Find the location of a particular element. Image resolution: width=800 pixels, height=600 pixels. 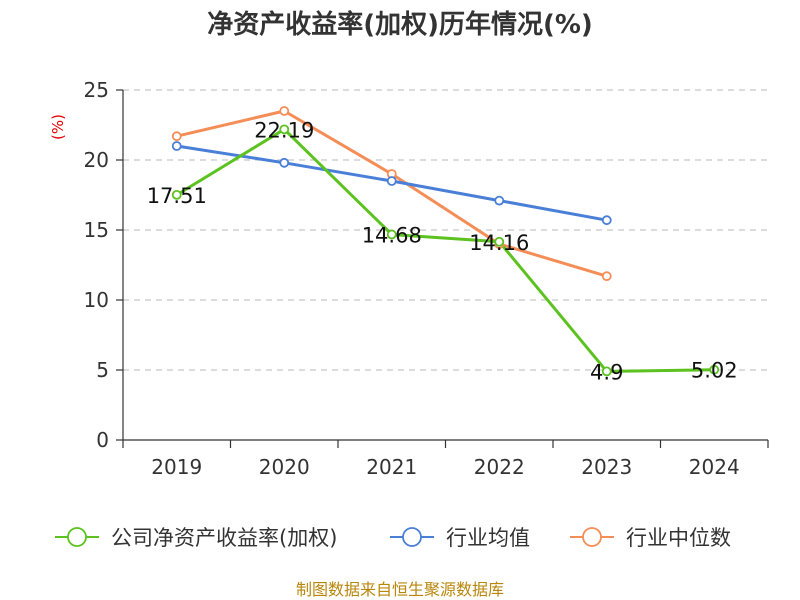

y-tick-label: 5 is located at coordinates (102, 370).